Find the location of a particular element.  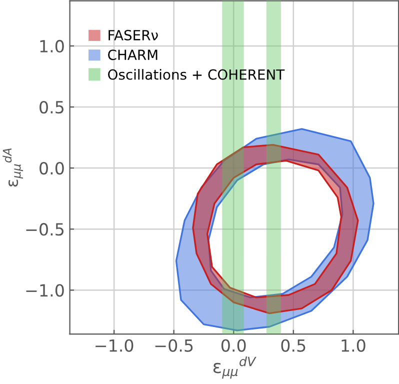

x-tick-label: −0.5 is located at coordinates (174, 345).